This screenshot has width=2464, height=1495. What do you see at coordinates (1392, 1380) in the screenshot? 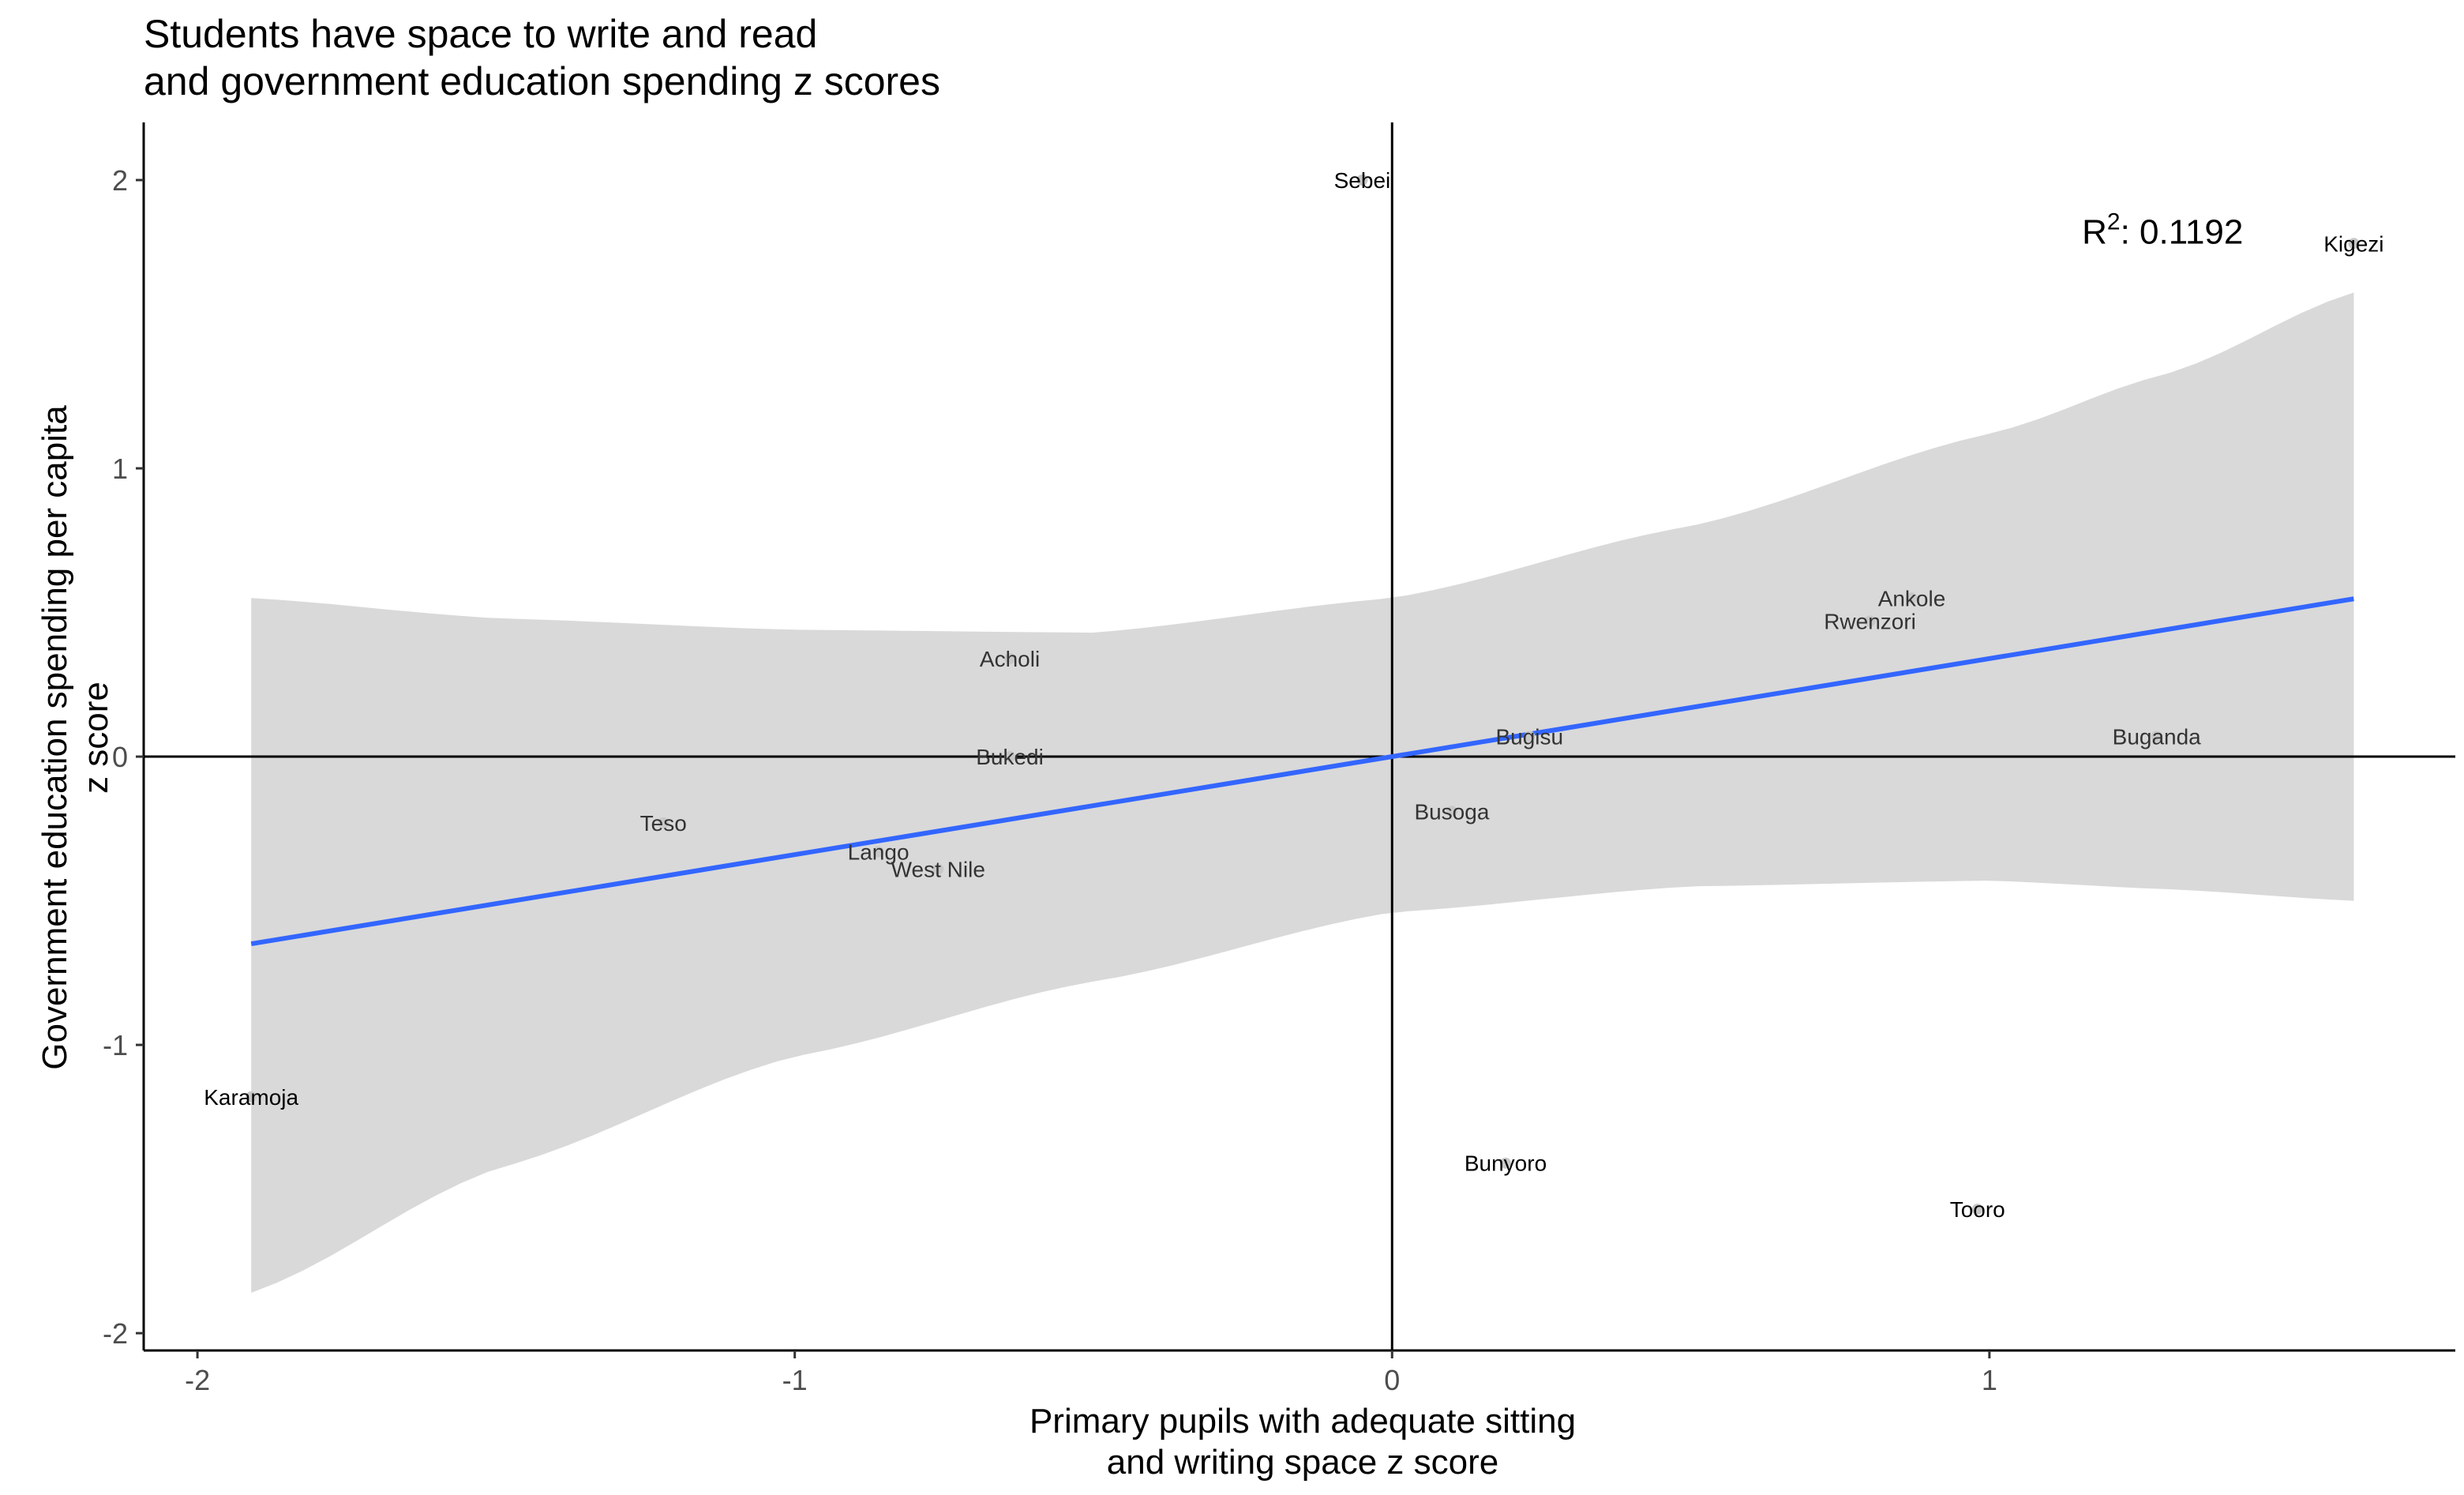
I see `x-tick-label: 0` at bounding box center [1392, 1380].